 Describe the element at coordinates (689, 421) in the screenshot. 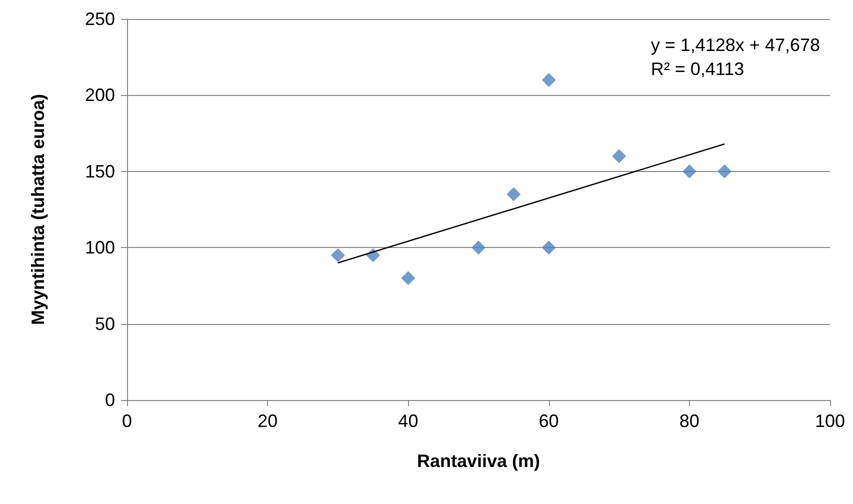

I see `x-tick-label: 80` at that location.